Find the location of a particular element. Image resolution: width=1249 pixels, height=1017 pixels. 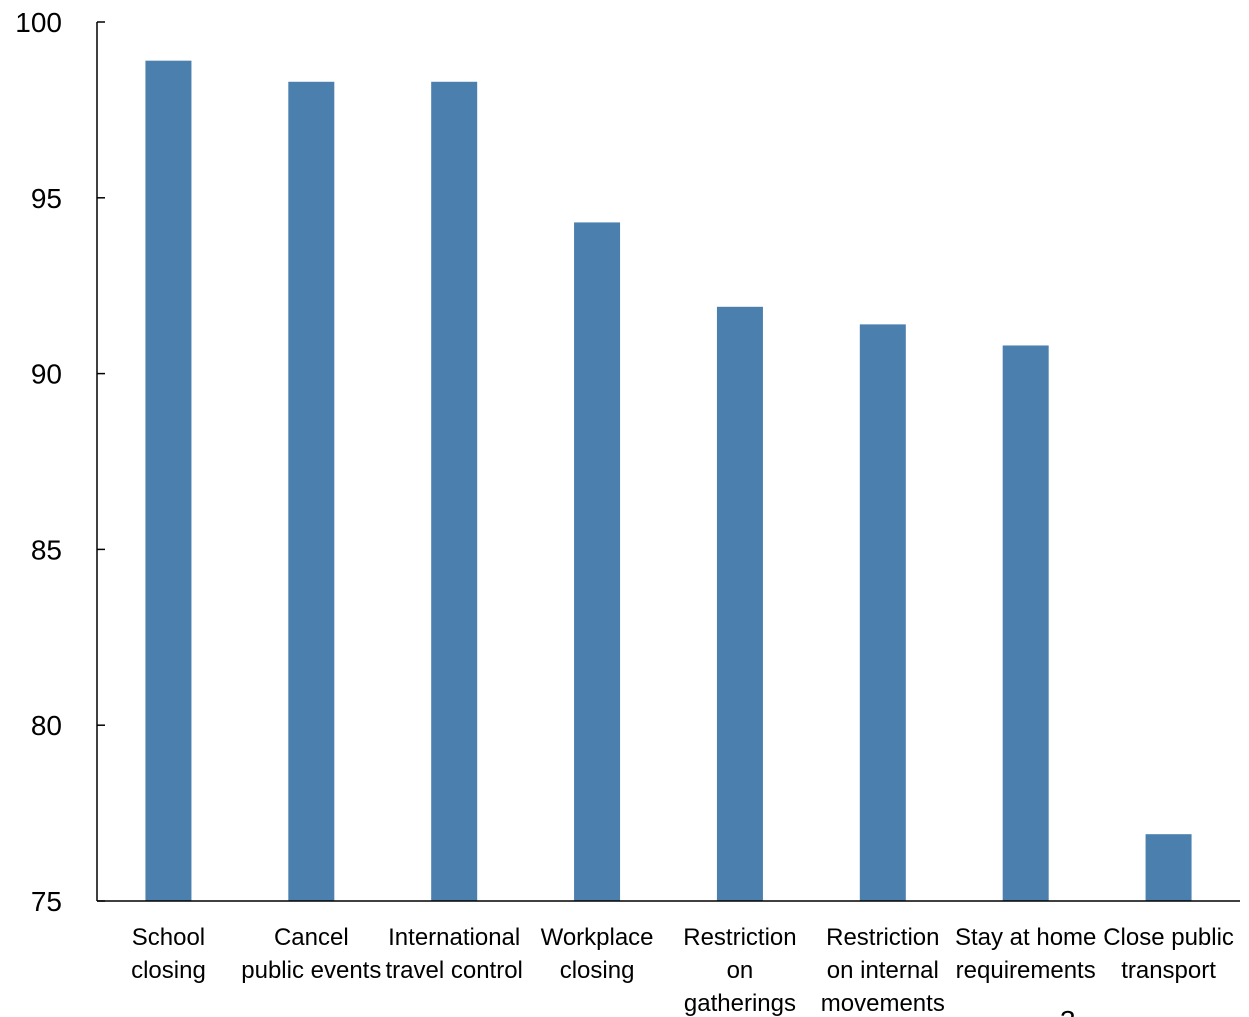

x-category-label-line: gatherings is located at coordinates (740, 1003).